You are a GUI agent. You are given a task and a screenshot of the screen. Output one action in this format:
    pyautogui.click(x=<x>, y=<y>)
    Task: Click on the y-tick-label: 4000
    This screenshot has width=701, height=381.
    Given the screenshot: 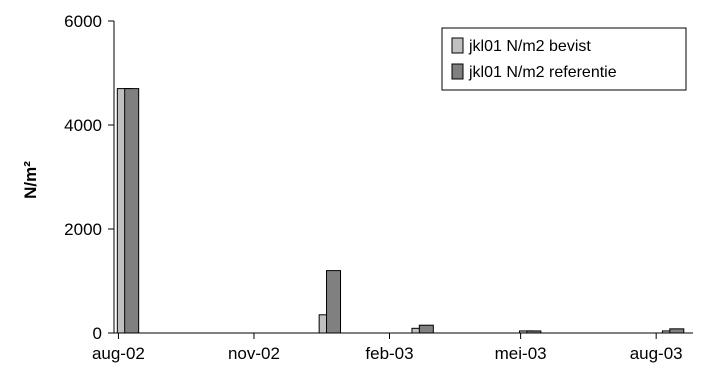 What is the action you would take?
    pyautogui.click(x=83, y=125)
    